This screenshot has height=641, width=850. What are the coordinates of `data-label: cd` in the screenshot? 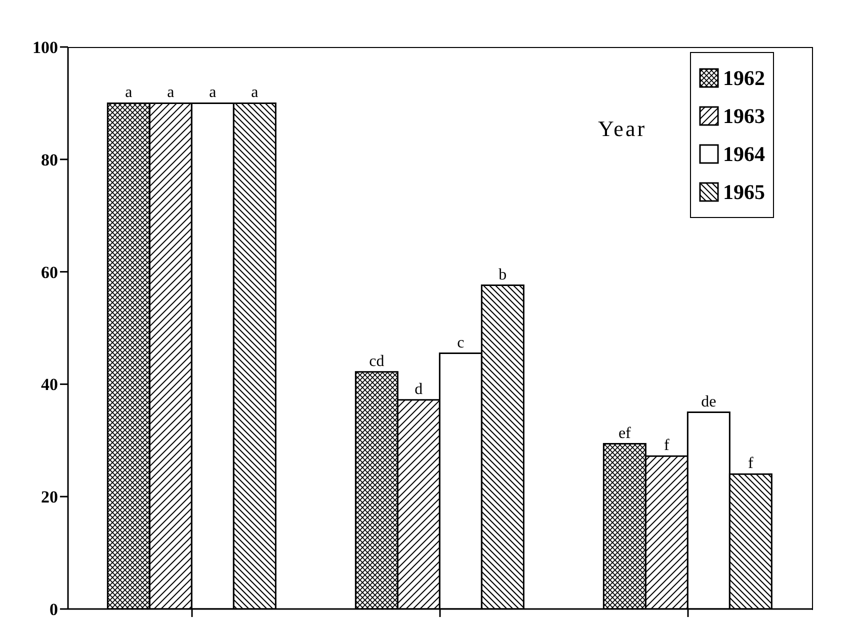 It's located at (376, 361).